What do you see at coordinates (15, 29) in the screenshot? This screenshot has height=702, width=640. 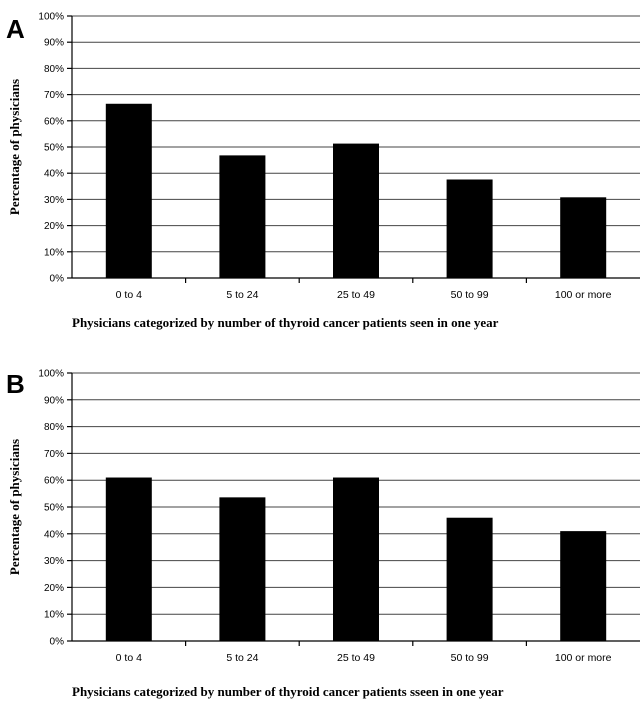 I see `panel-label: A` at bounding box center [15, 29].